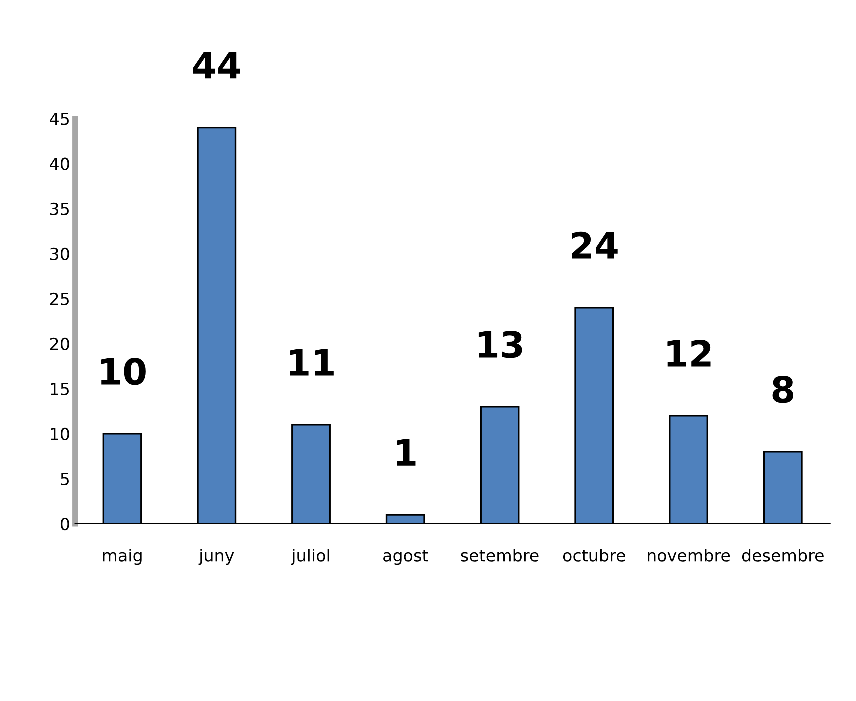 Image resolution: width=856 pixels, height=701 pixels. Describe the element at coordinates (500, 555) in the screenshot. I see `x-tick-label: setembre` at that location.